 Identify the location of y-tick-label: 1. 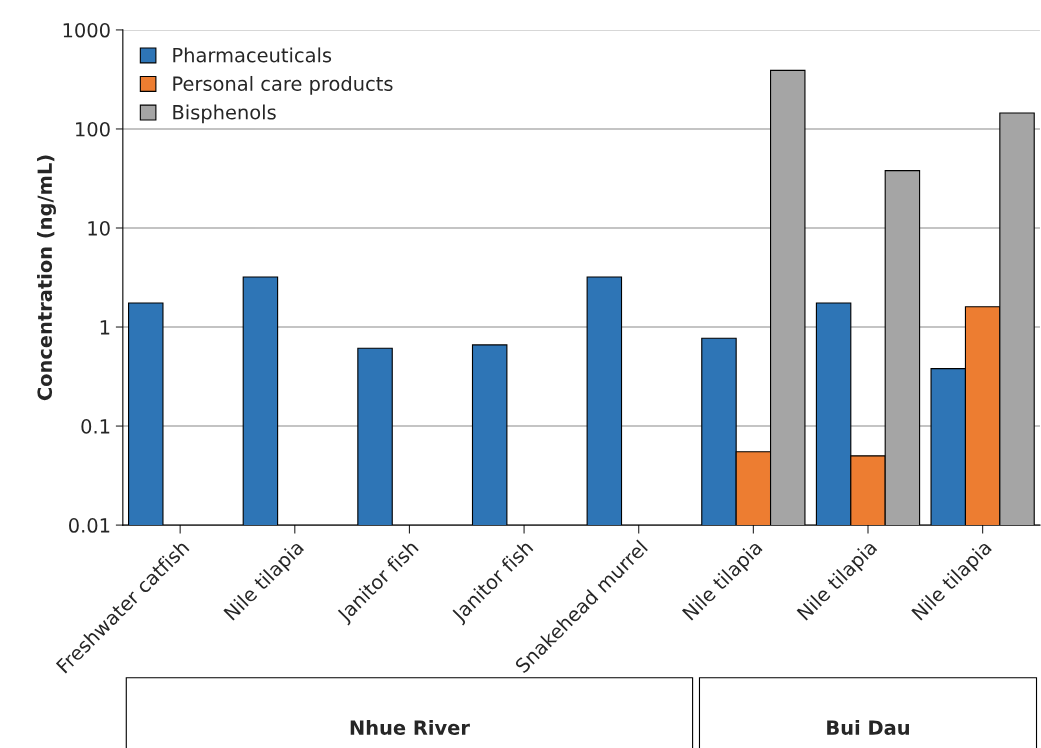
(105, 327).